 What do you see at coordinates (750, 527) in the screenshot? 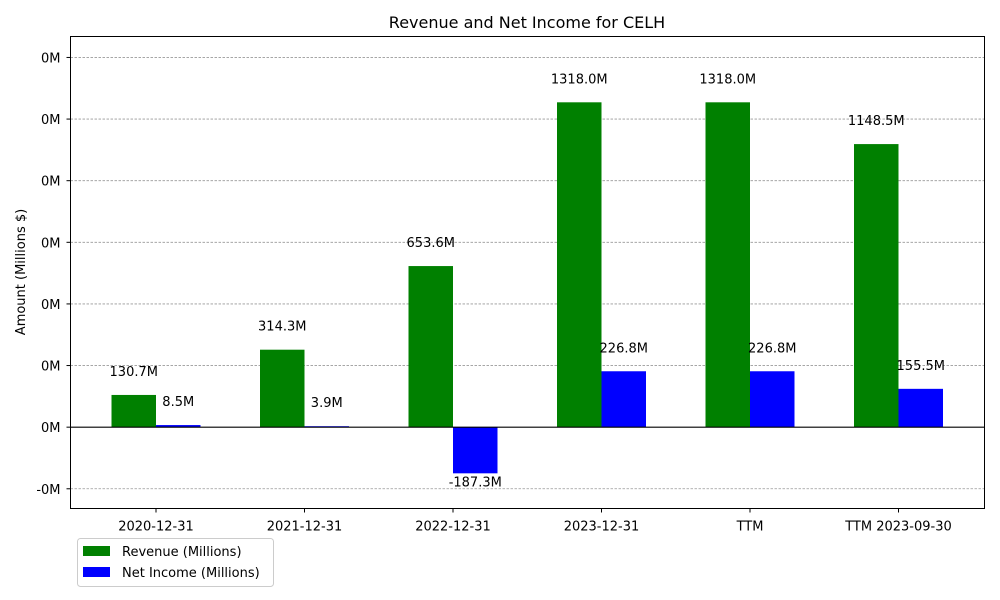
I see `x-tick-label: TTM` at bounding box center [750, 527].